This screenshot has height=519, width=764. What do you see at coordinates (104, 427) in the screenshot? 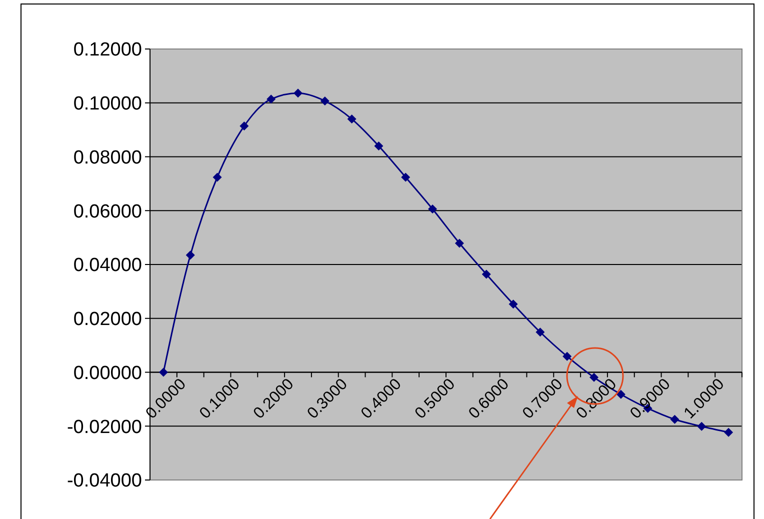
I see `y-tick-label: -0.02000` at bounding box center [104, 427].